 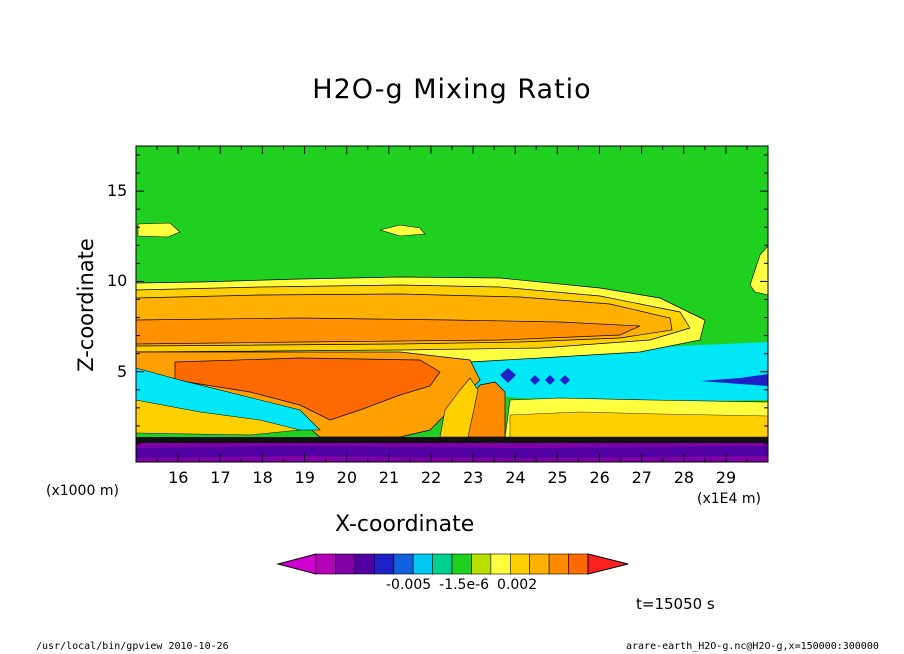 I want to click on x-tick-label: 27, so click(x=641, y=477).